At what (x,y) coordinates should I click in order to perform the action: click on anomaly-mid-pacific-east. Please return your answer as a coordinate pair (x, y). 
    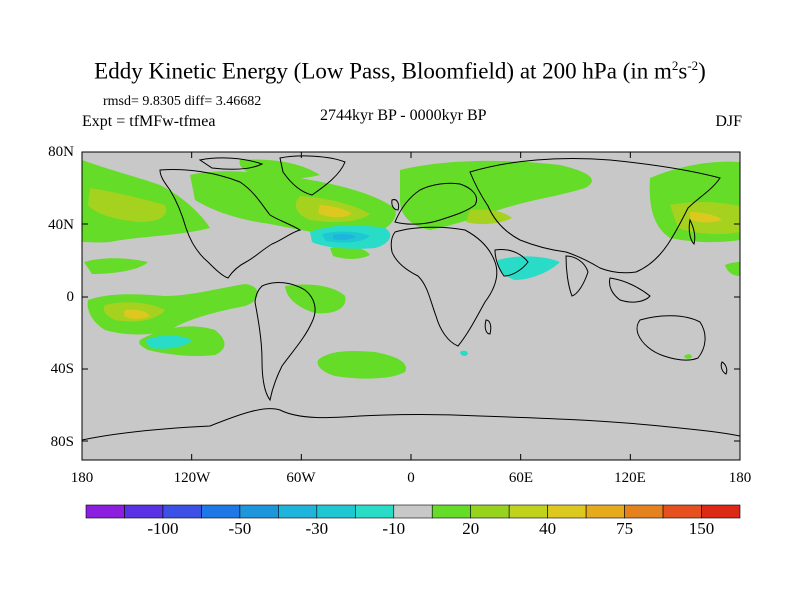
    Looking at the image, I should click on (350, 252).